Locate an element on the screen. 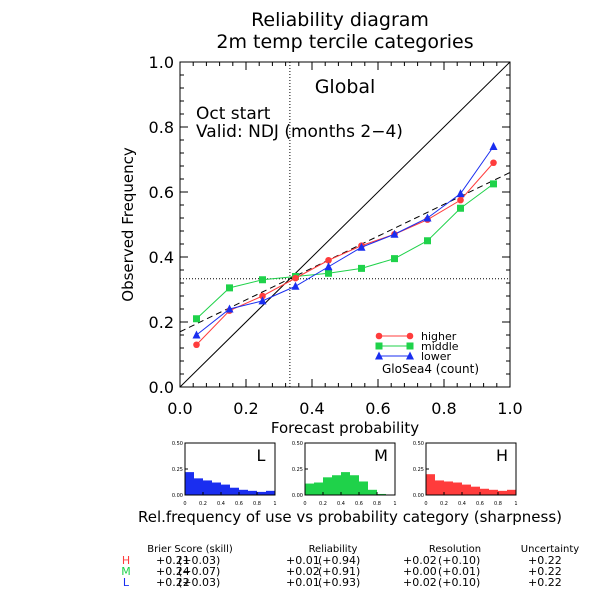 The width and height of the screenshot is (600, 604). legend-note: GloSea4 (count) is located at coordinates (430, 369).